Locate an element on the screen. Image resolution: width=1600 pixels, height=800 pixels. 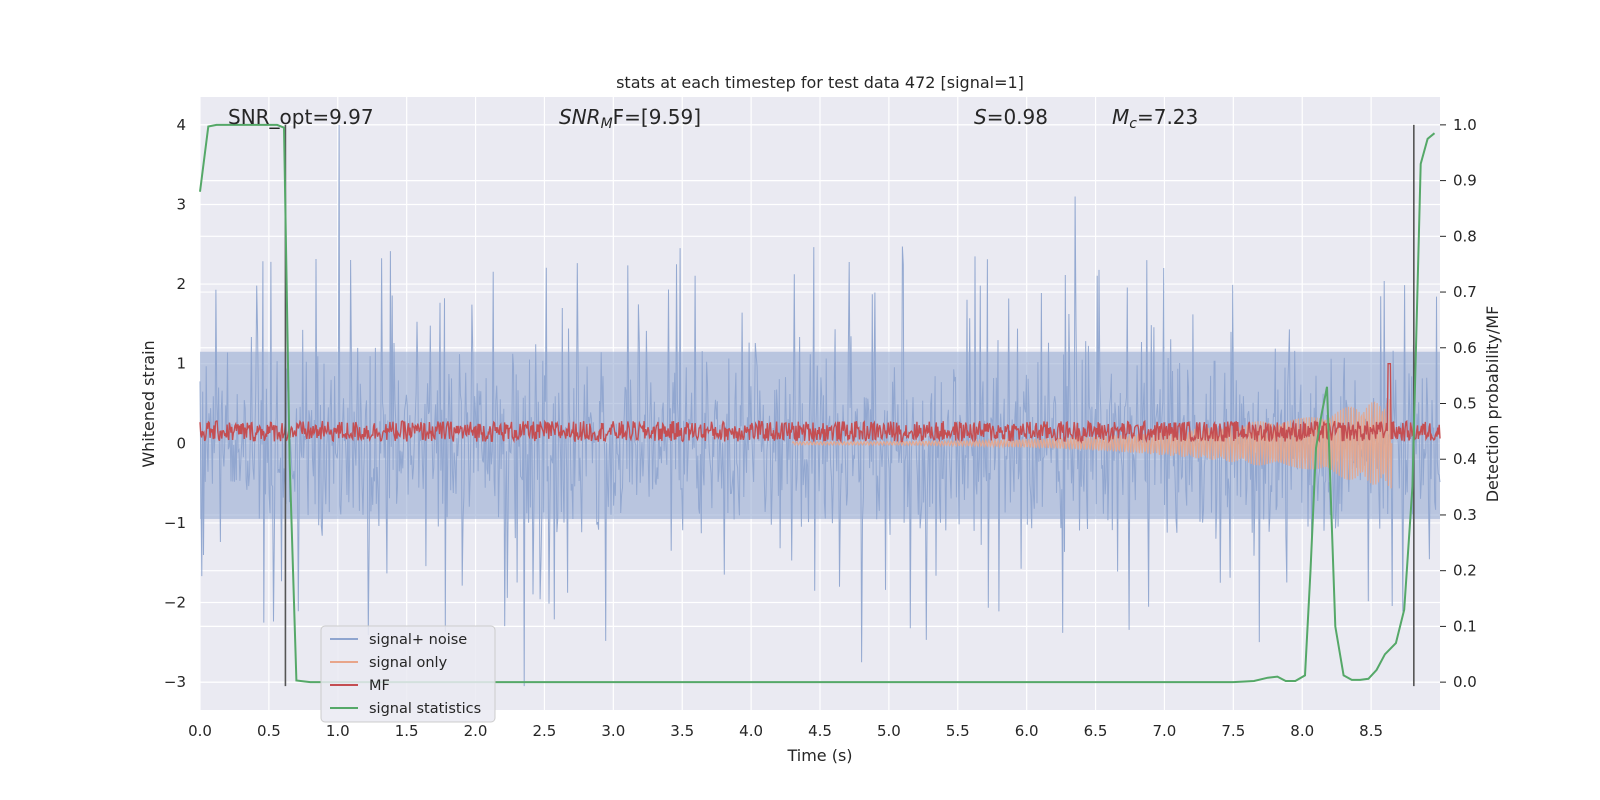
y-tick-label-right: 1.0 is located at coordinates (1465, 125).